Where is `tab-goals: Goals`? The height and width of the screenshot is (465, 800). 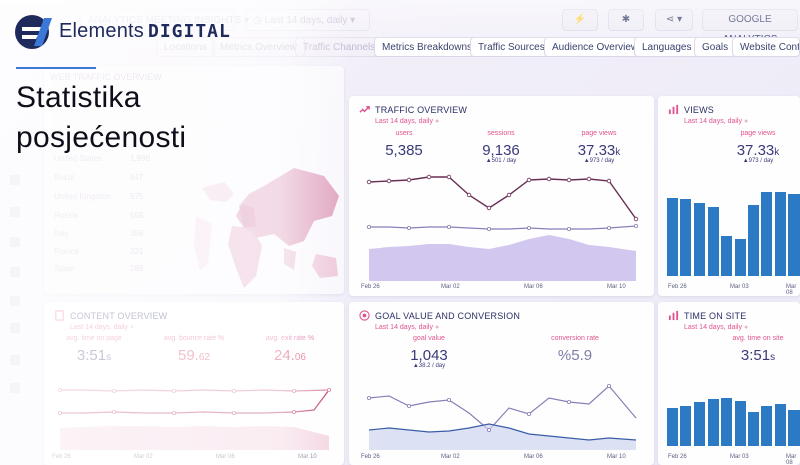 tab-goals: Goals is located at coordinates (715, 47).